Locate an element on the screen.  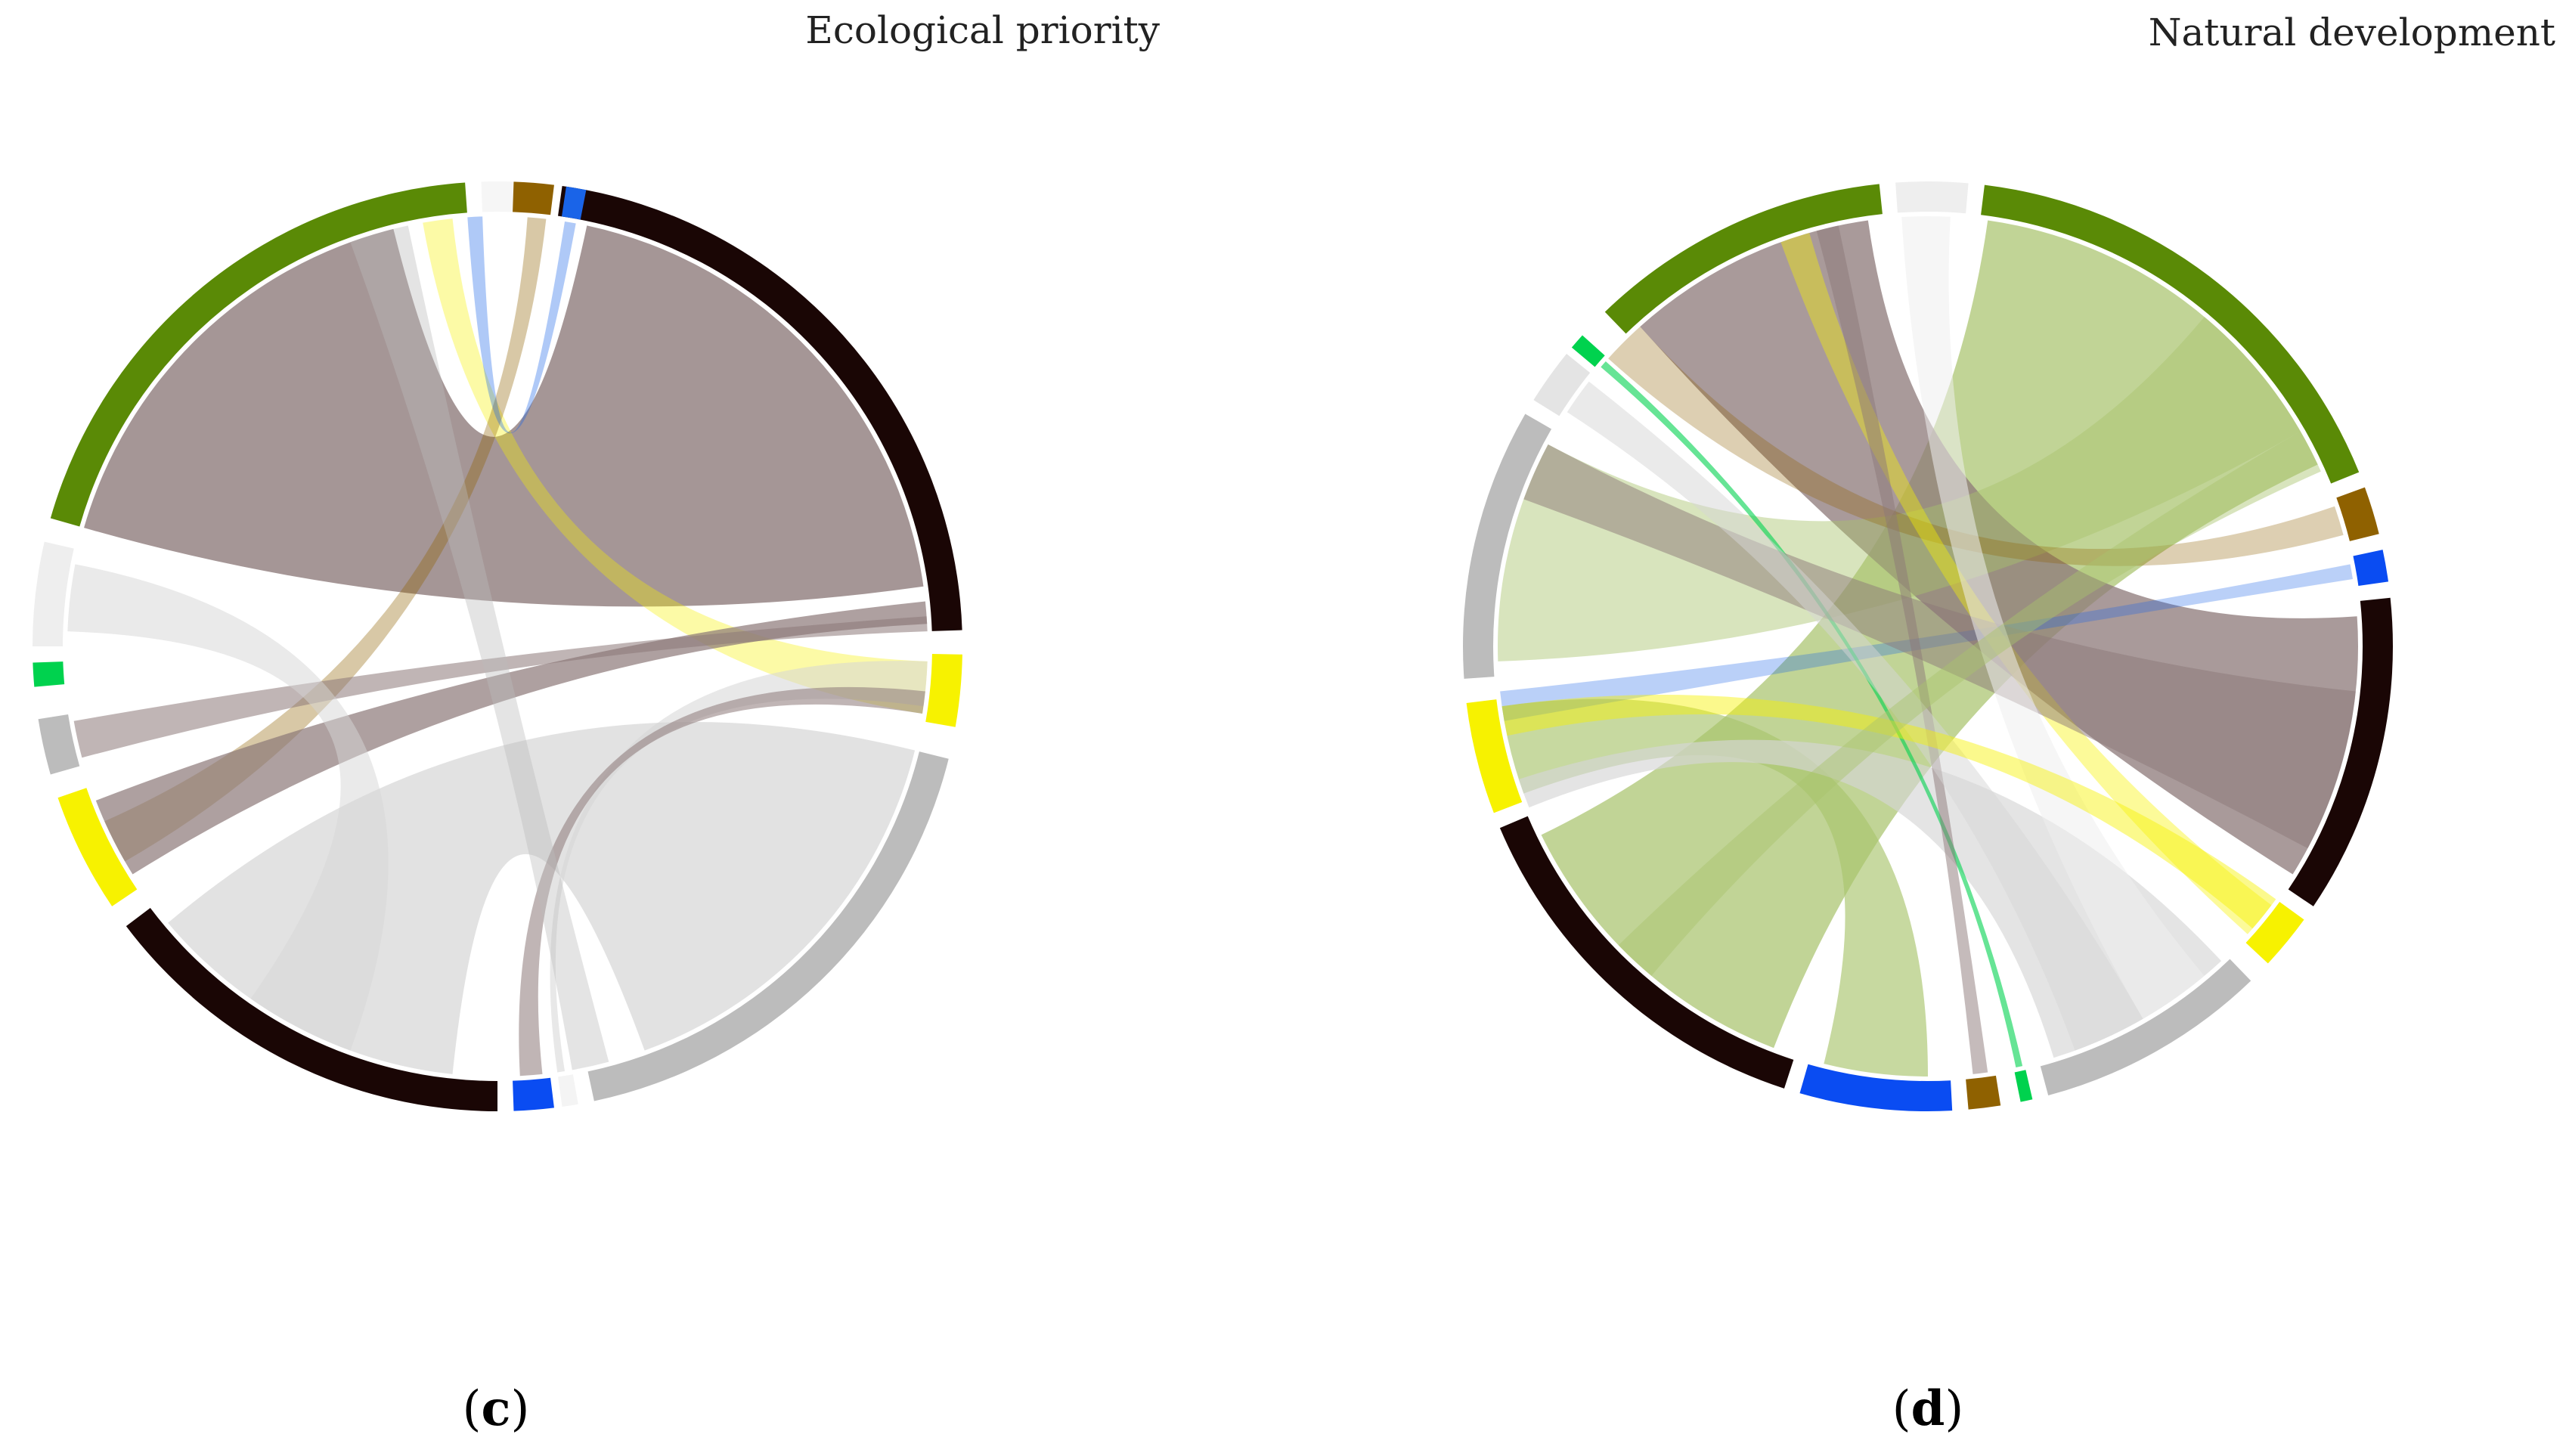
panel-d-label-letter: d is located at coordinates (1928, 1408).